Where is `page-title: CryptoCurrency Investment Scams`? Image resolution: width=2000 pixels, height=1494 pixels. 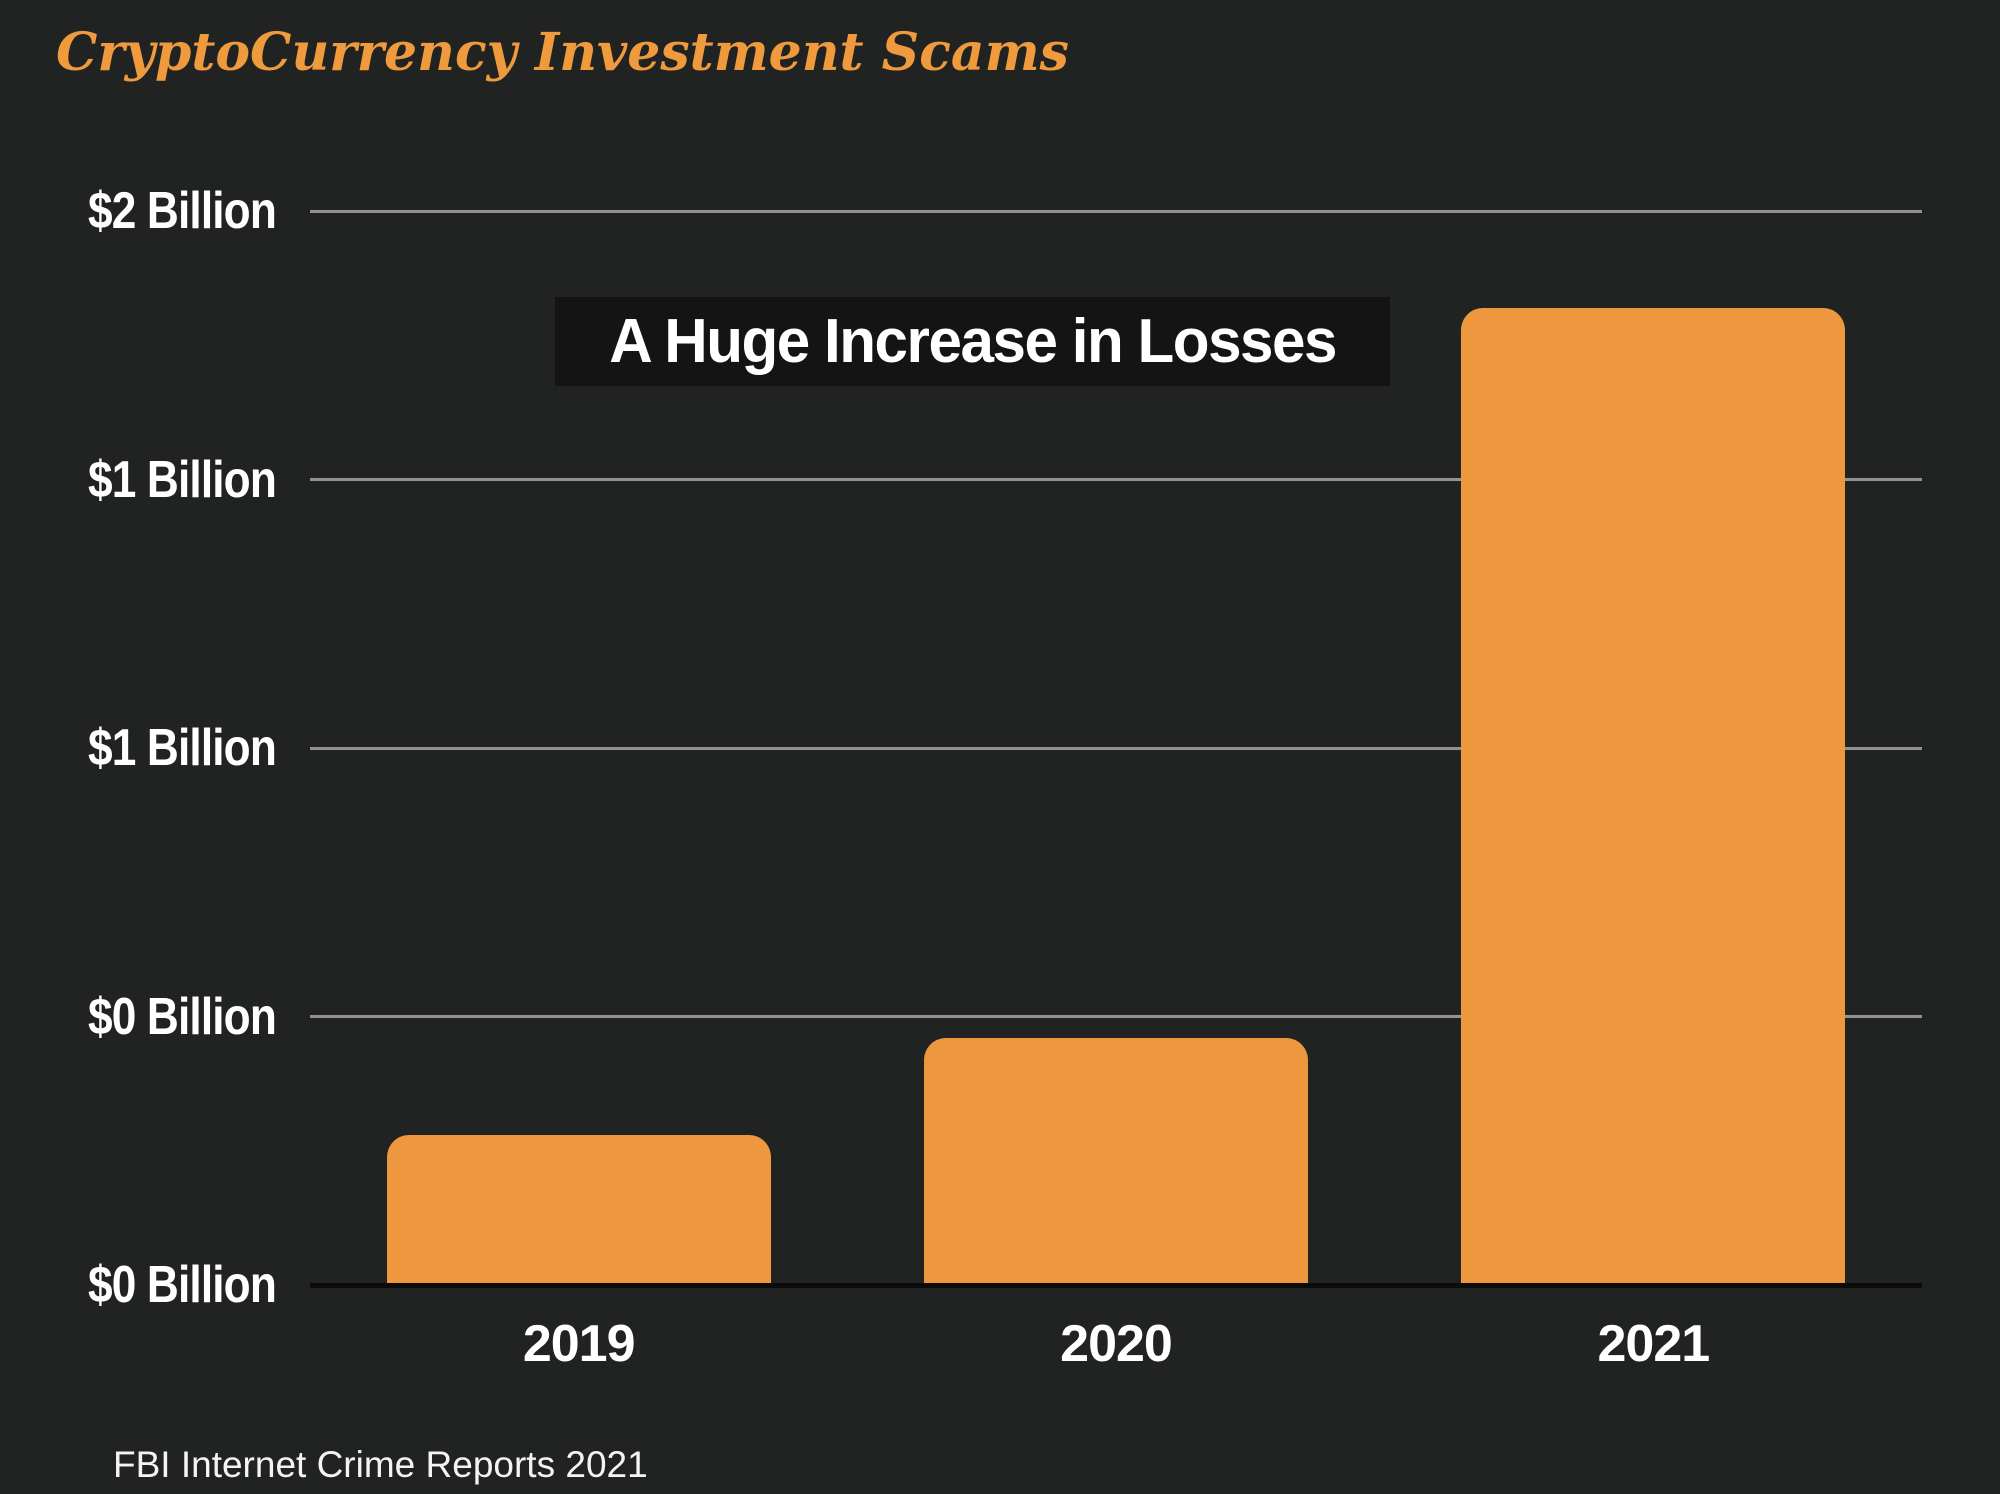
page-title: CryptoCurrency Investment Scams is located at coordinates (562, 52).